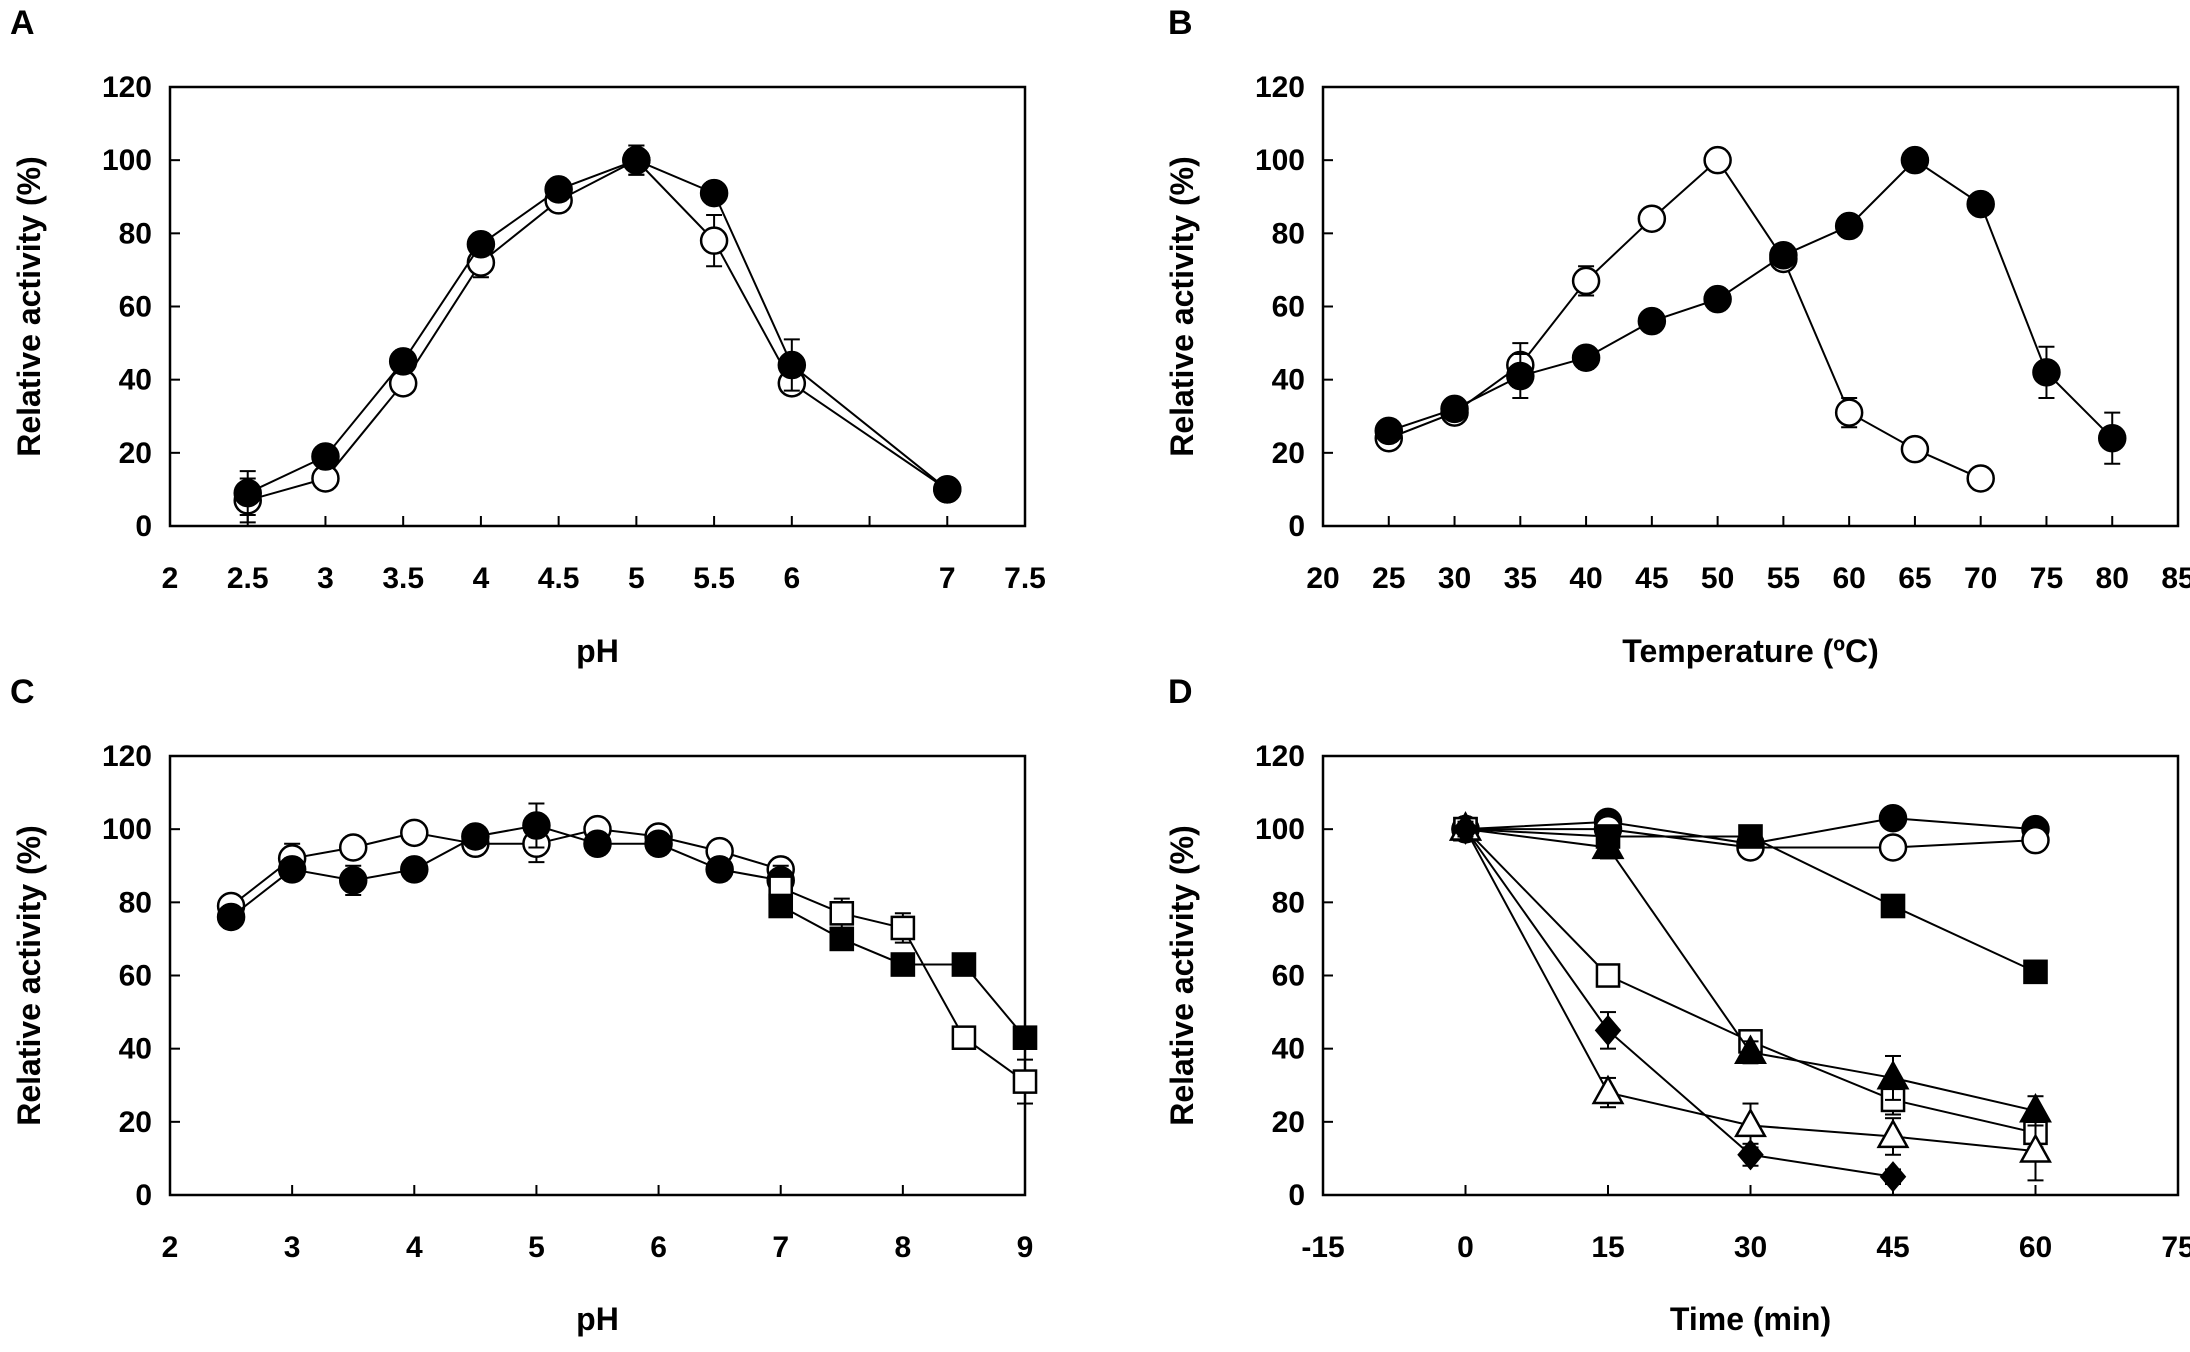 Image resolution: width=2190 pixels, height=1352 pixels. Describe the element at coordinates (2112, 578) in the screenshot. I see `x-tick-label: 80` at that location.